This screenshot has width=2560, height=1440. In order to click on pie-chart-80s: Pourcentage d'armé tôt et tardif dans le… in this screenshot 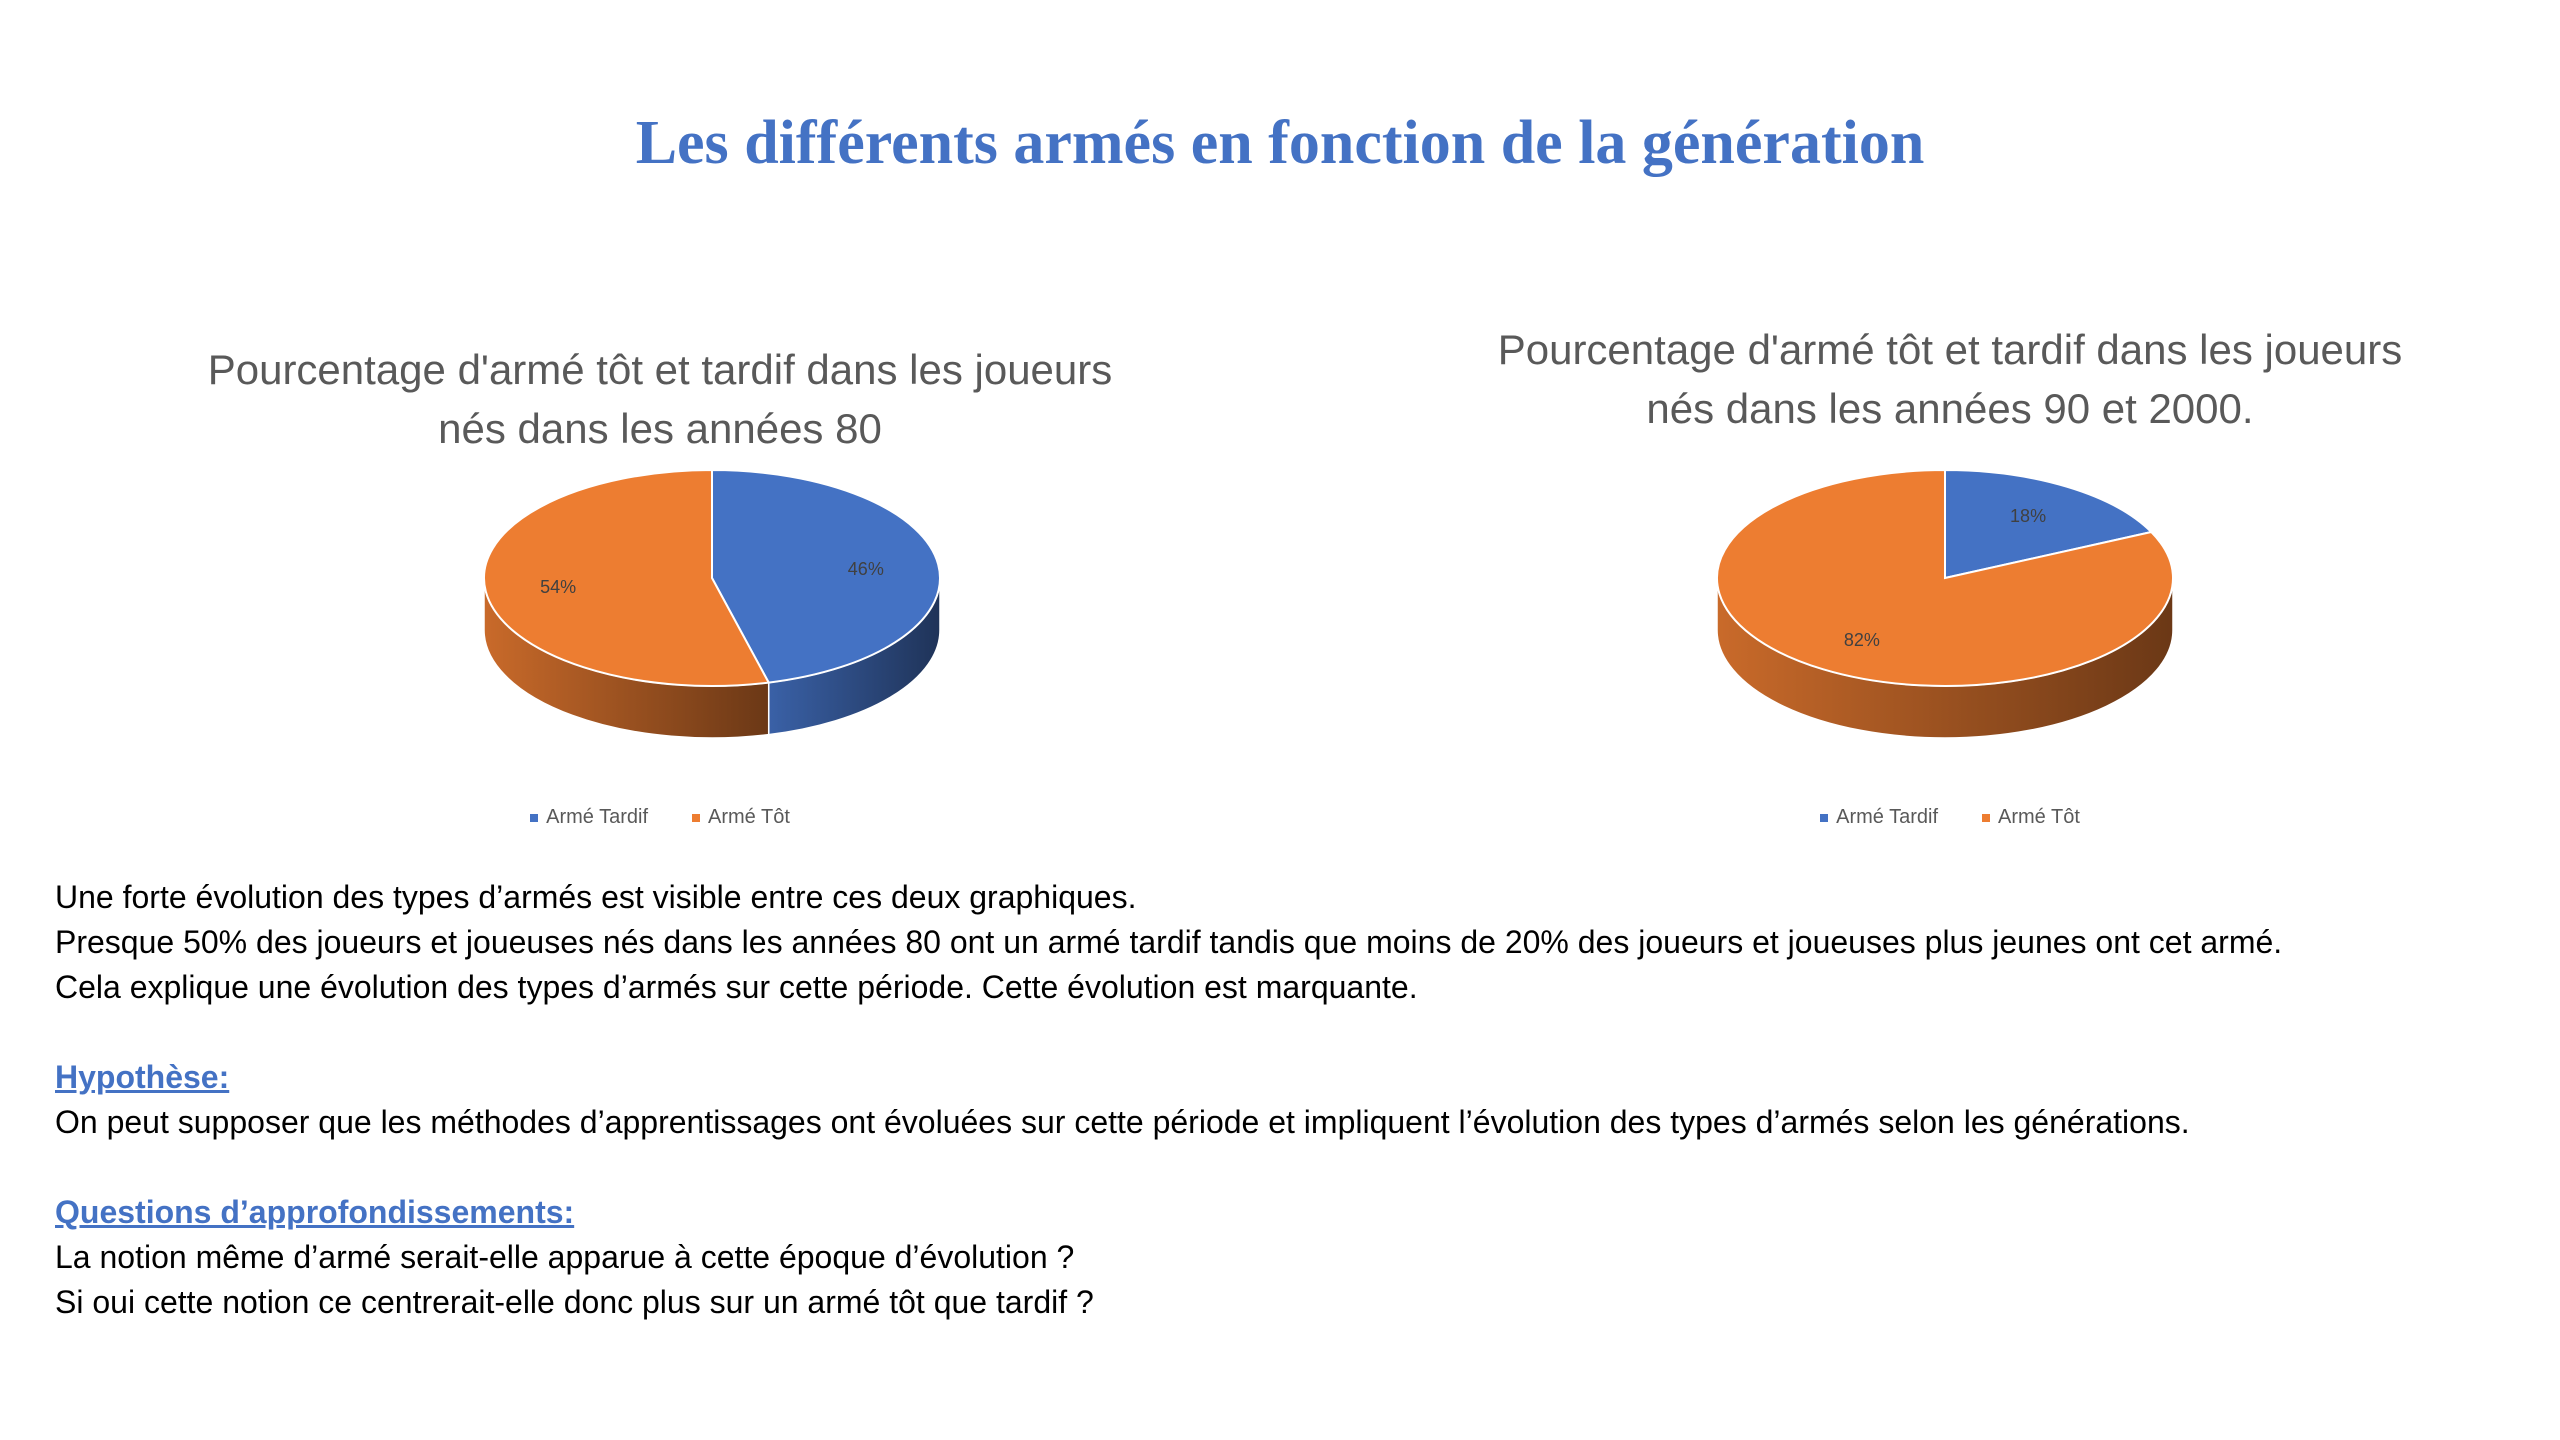, I will do `click(660, 574)`.